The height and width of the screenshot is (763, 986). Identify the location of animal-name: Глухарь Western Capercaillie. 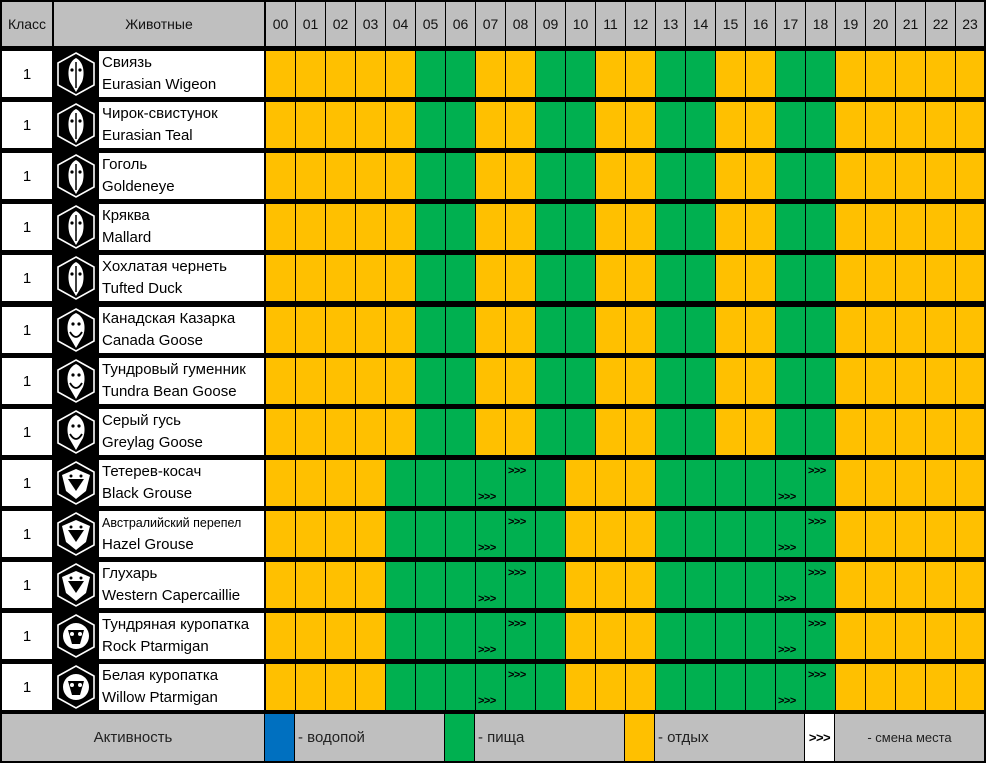
(181, 585).